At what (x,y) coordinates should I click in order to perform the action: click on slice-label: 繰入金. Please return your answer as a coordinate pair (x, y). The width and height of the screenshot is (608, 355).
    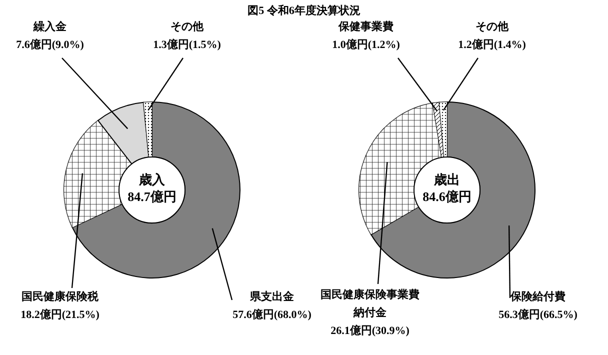
    Looking at the image, I should click on (50, 26).